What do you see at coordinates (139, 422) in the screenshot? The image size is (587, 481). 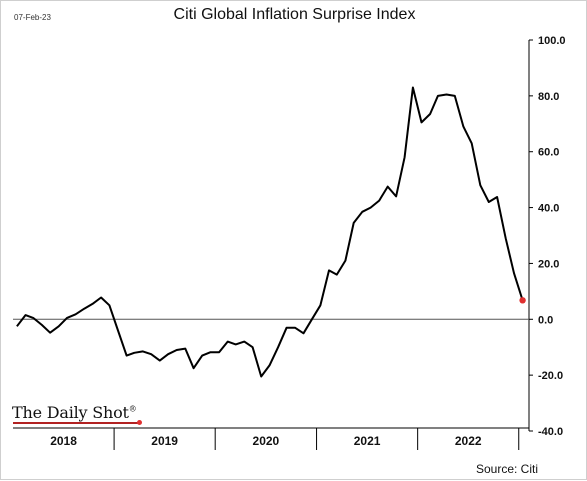 I see `logo-dot` at bounding box center [139, 422].